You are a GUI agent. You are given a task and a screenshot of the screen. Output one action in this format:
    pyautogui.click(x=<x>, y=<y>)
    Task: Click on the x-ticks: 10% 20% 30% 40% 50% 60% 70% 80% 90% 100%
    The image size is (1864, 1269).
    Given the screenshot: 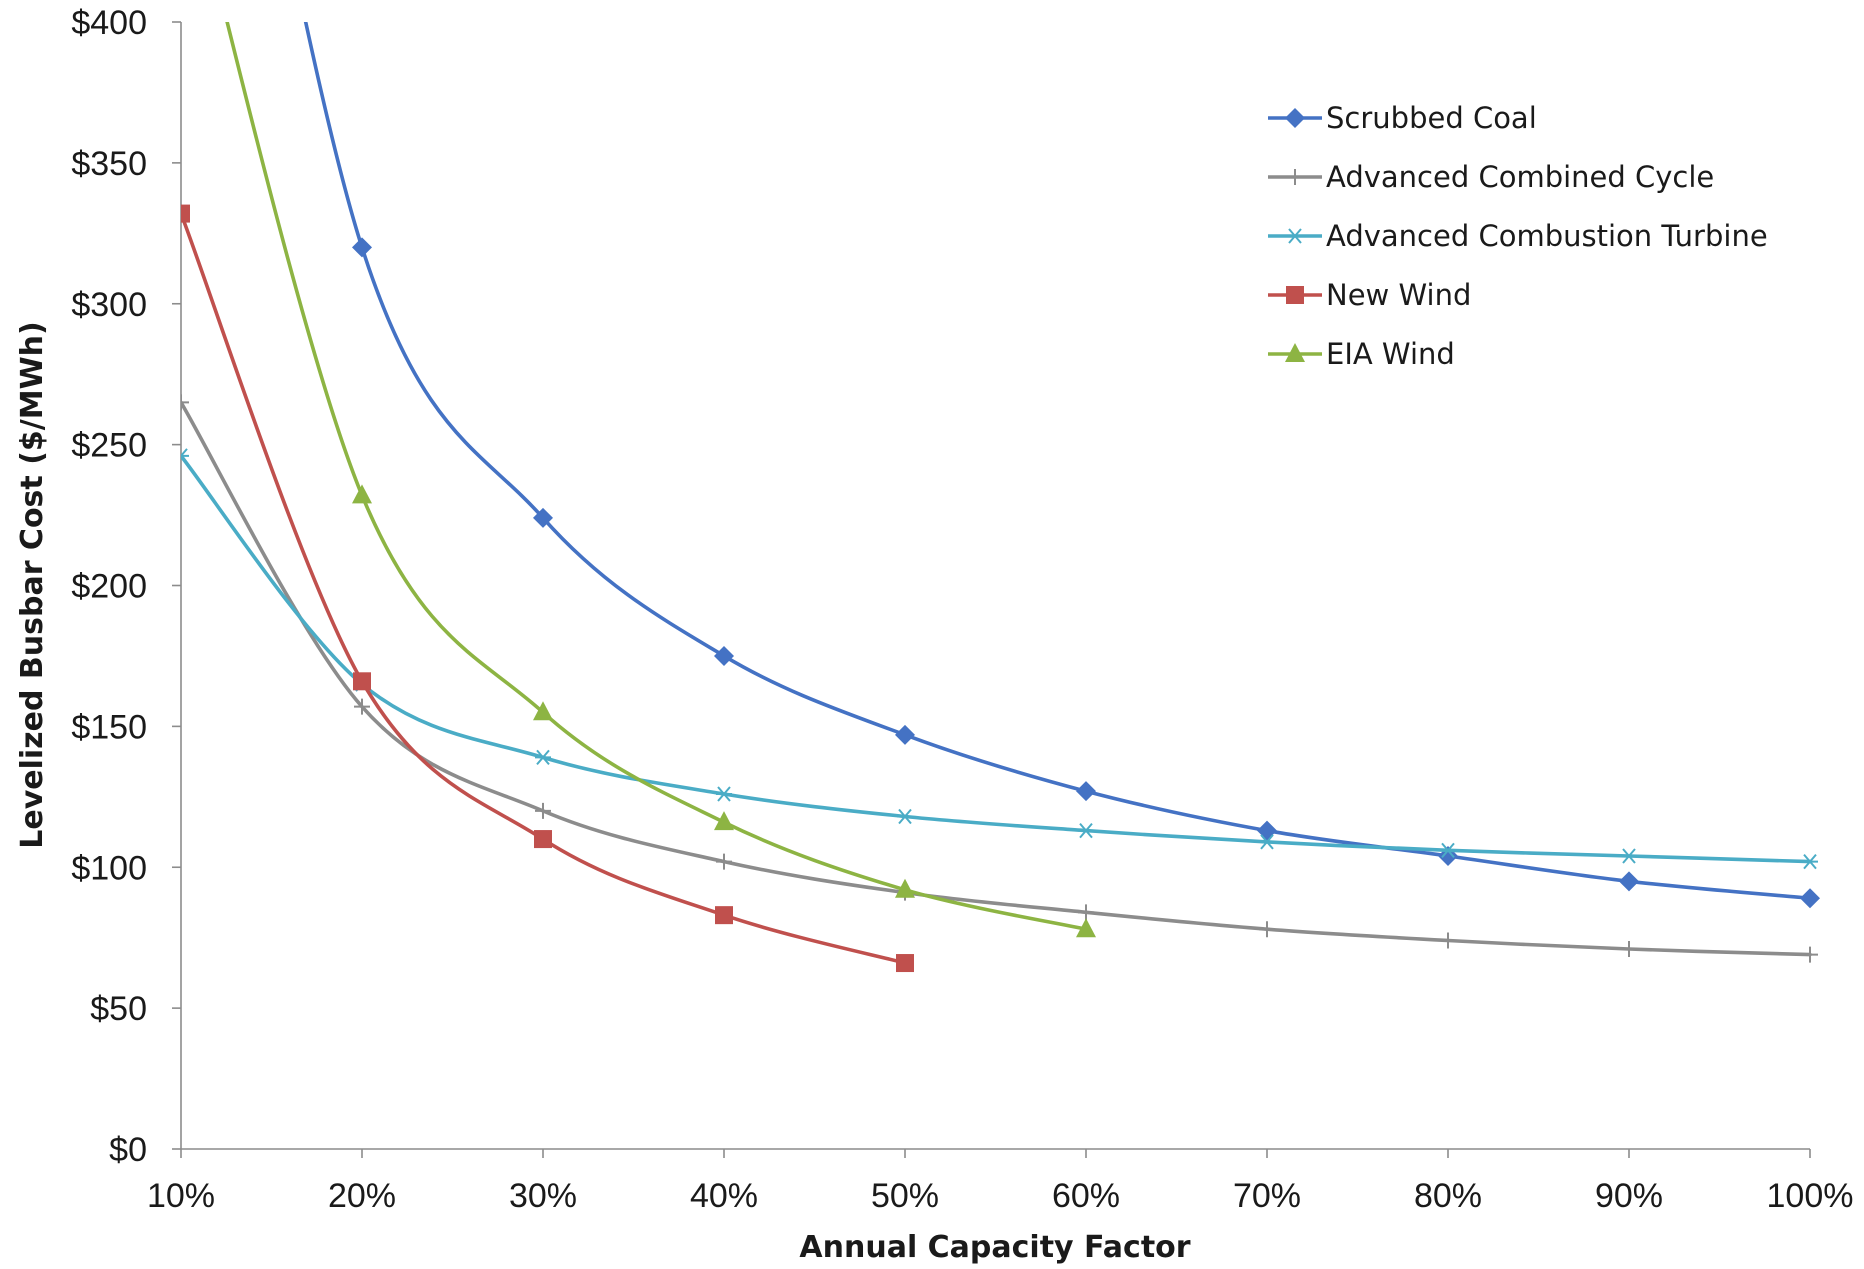 What is the action you would take?
    pyautogui.click(x=1000, y=1182)
    